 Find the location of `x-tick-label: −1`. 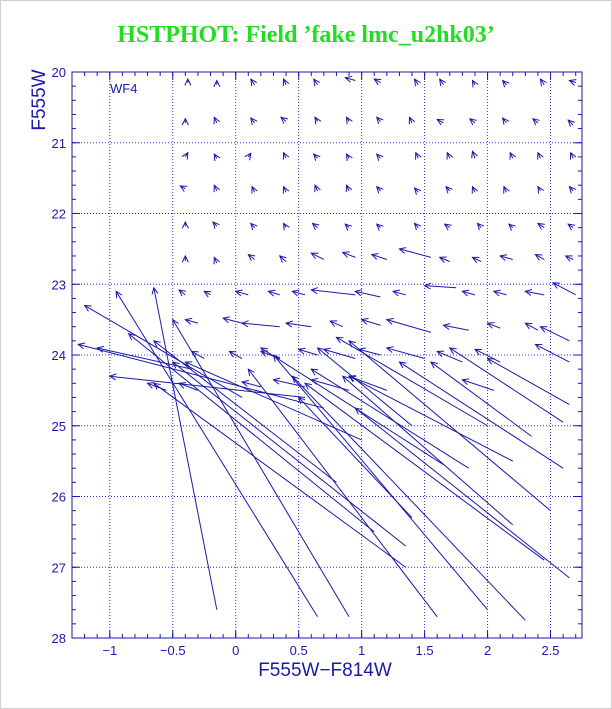

x-tick-label: −1 is located at coordinates (109, 650).